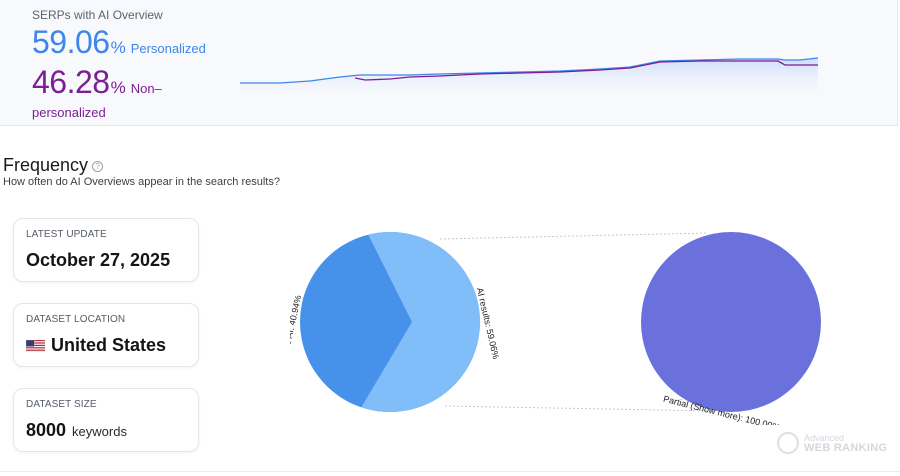 Image resolution: width=900 pixels, height=476 pixels. What do you see at coordinates (98, 260) in the screenshot?
I see `card-value: October 27, 2025` at bounding box center [98, 260].